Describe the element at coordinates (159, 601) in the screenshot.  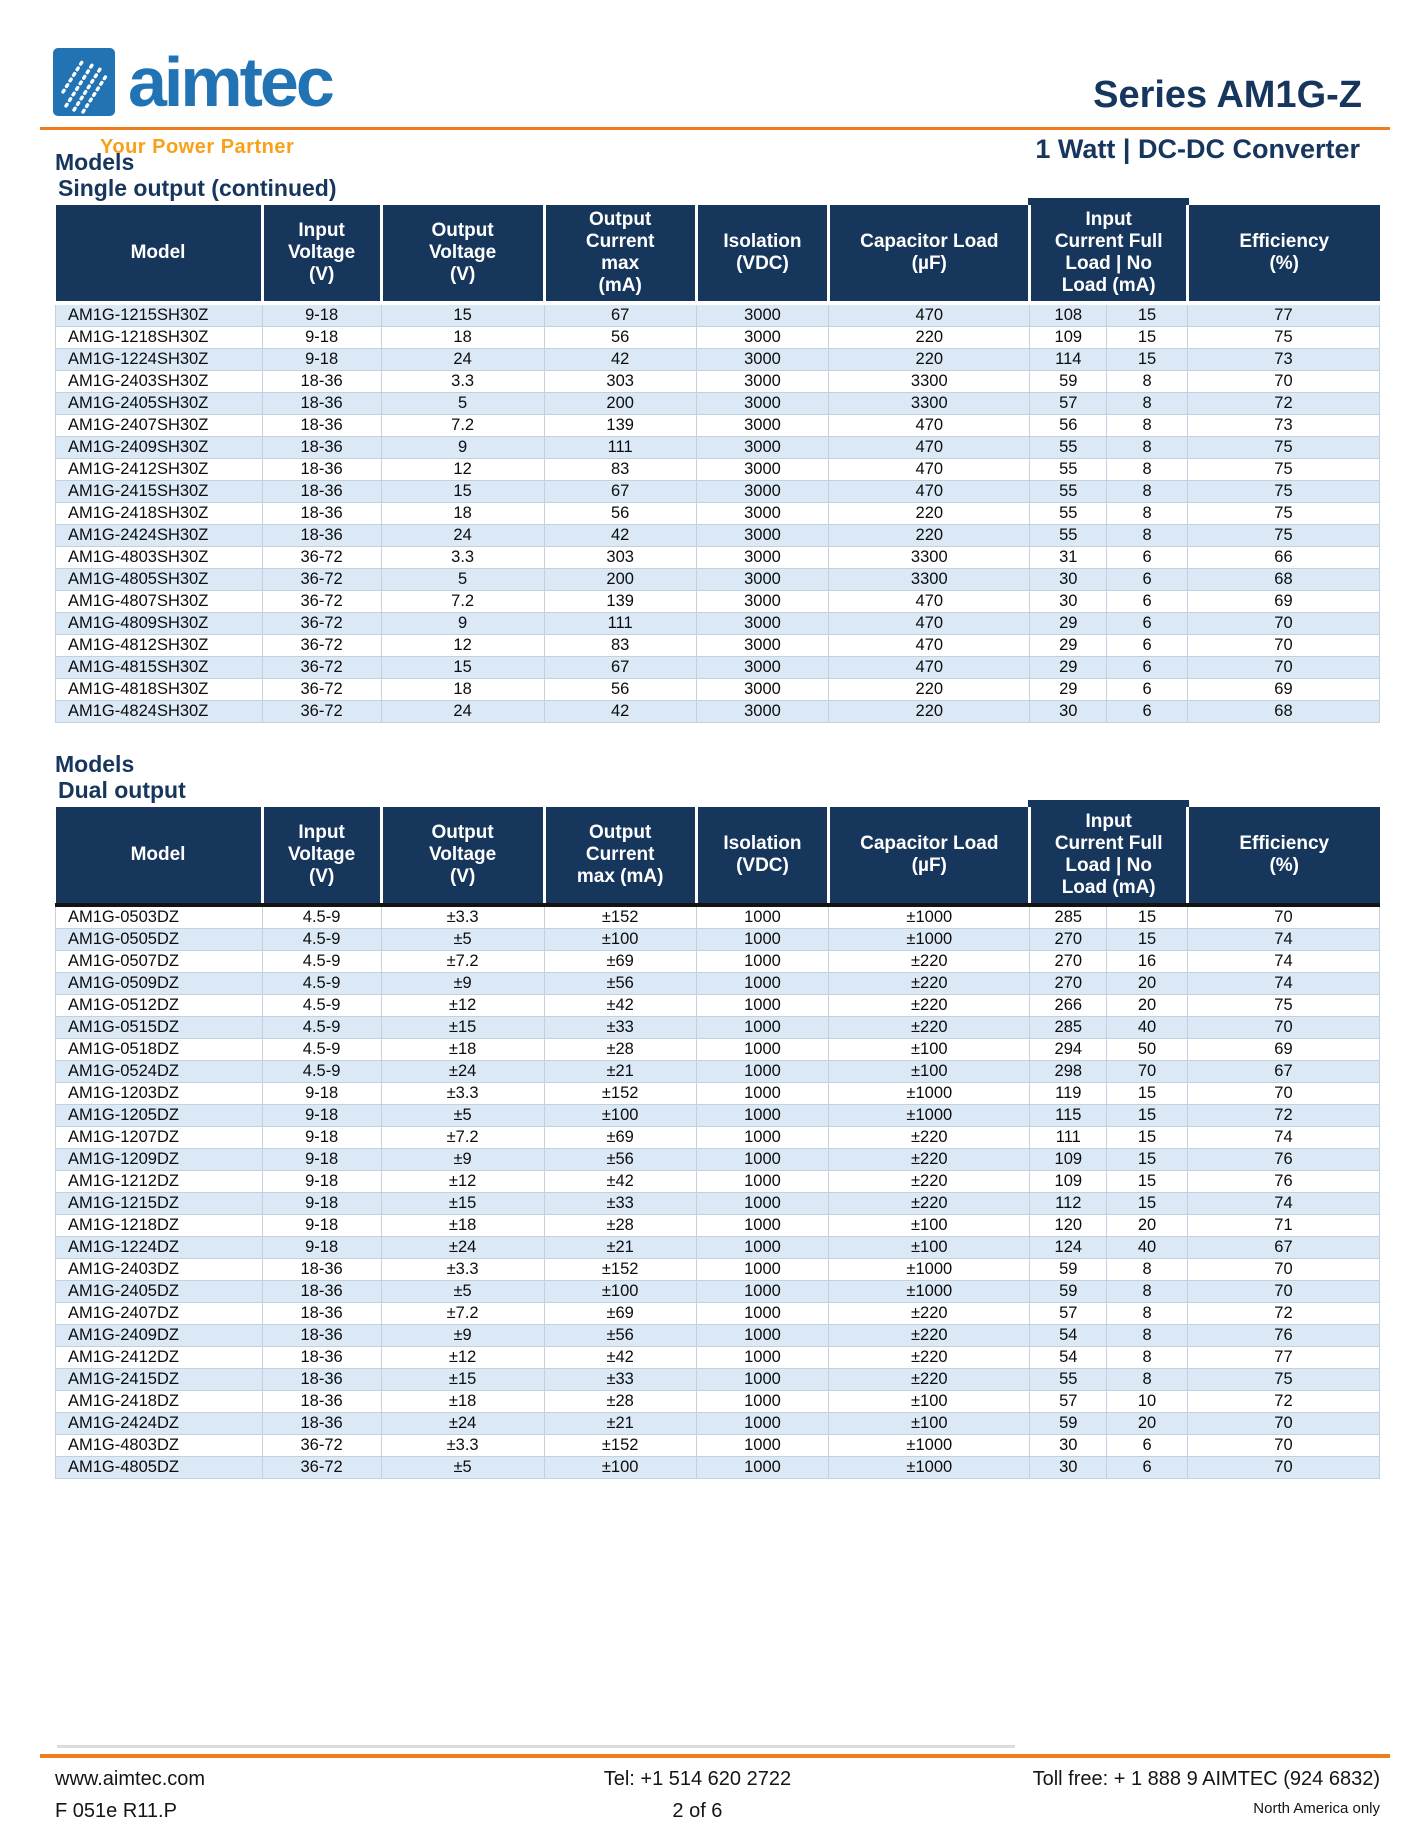
I see `model-cell: AM1G-4807SH30Z` at that location.